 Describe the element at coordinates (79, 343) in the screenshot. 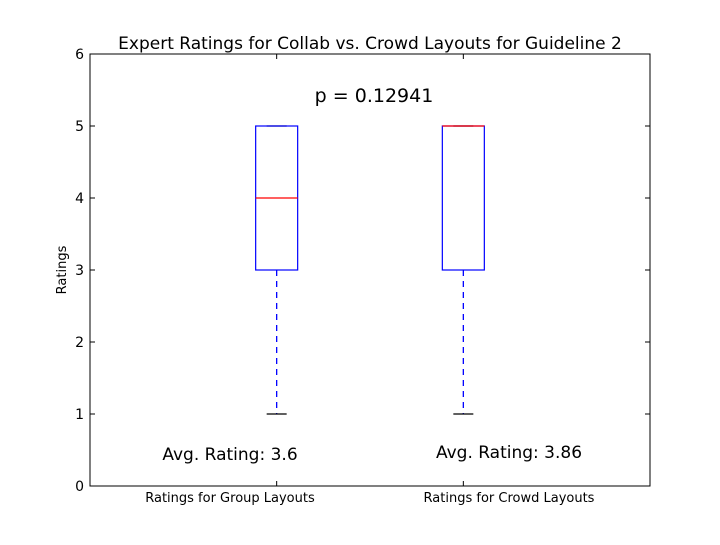

I see `y-tick-label: 2` at that location.